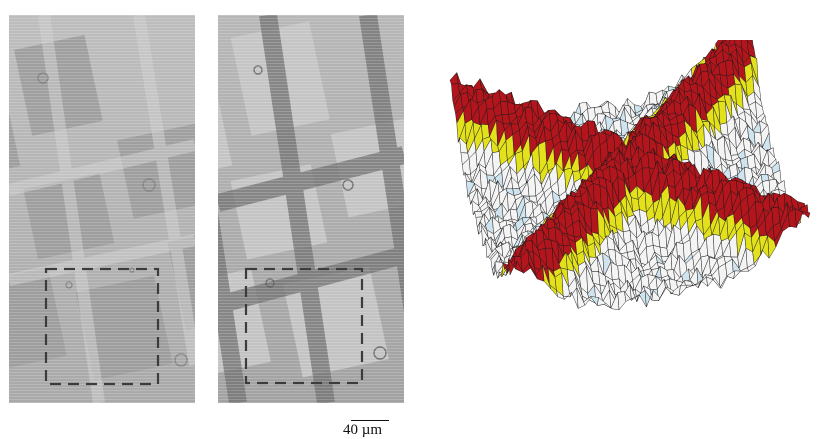  I want to click on scale-bar-line, so click(370, 420).